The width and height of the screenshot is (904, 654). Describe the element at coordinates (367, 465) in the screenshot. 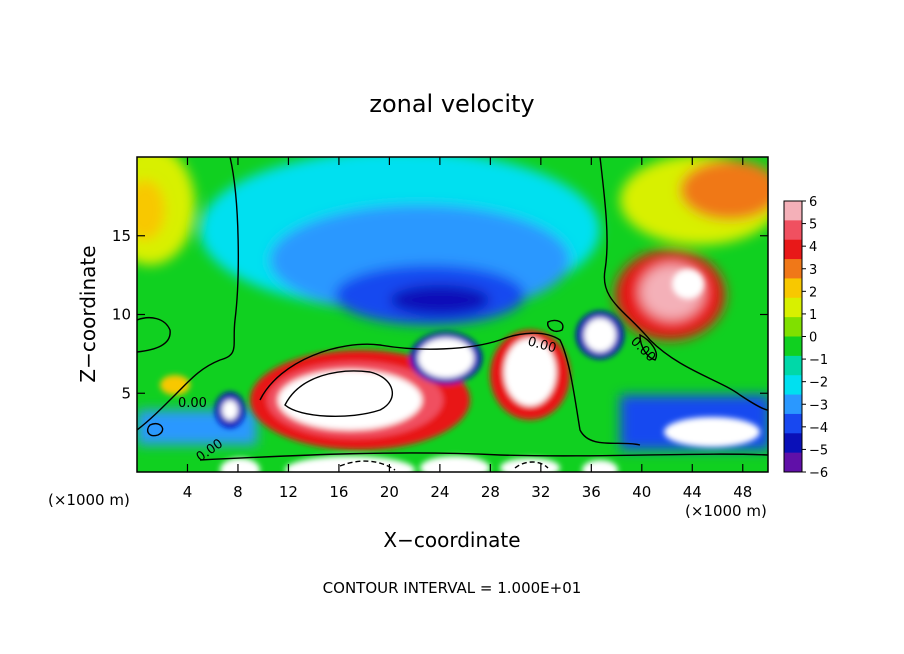

I see `negative-contour-bottom-a` at that location.